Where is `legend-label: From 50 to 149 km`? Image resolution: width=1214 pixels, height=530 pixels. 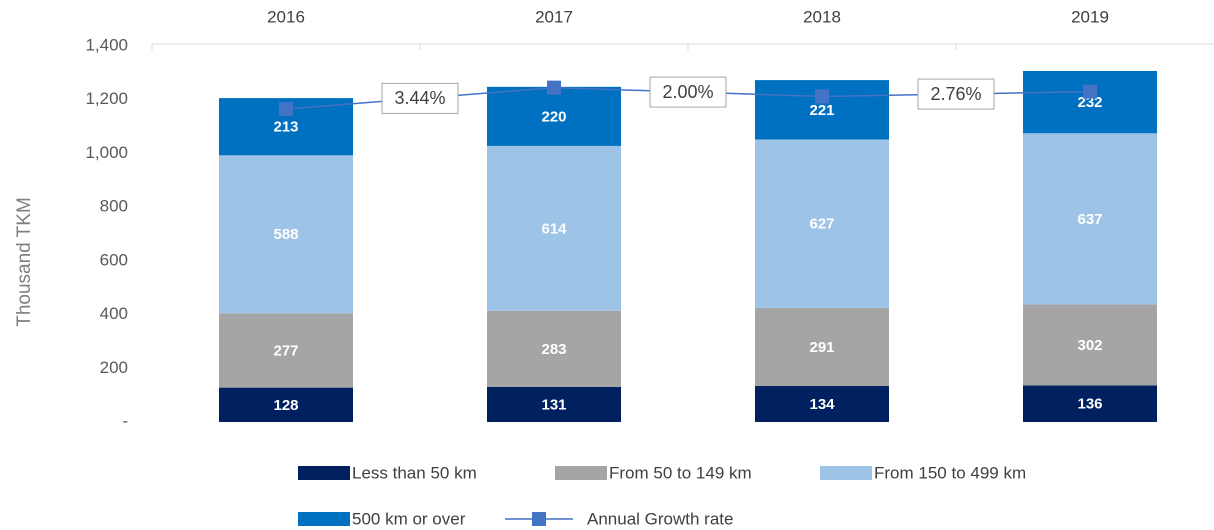 legend-label: From 50 to 149 km is located at coordinates (680, 472).